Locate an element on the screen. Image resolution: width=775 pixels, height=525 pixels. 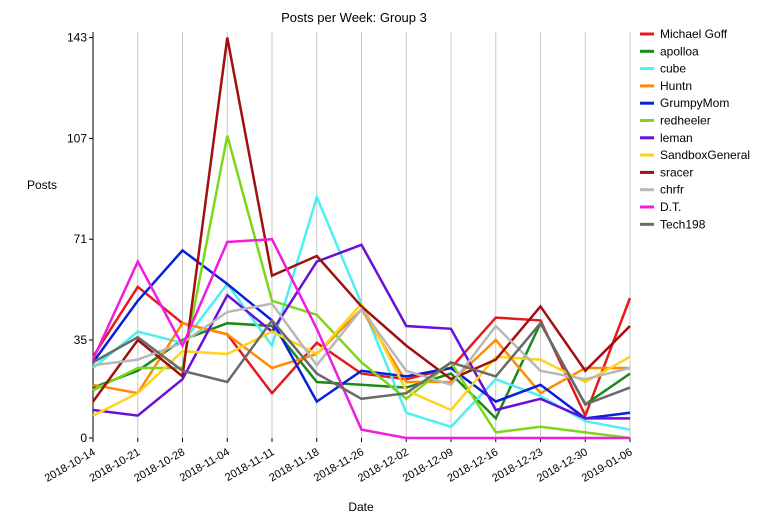
x-tick-label: 2018-11-04 is located at coordinates (205, 465).